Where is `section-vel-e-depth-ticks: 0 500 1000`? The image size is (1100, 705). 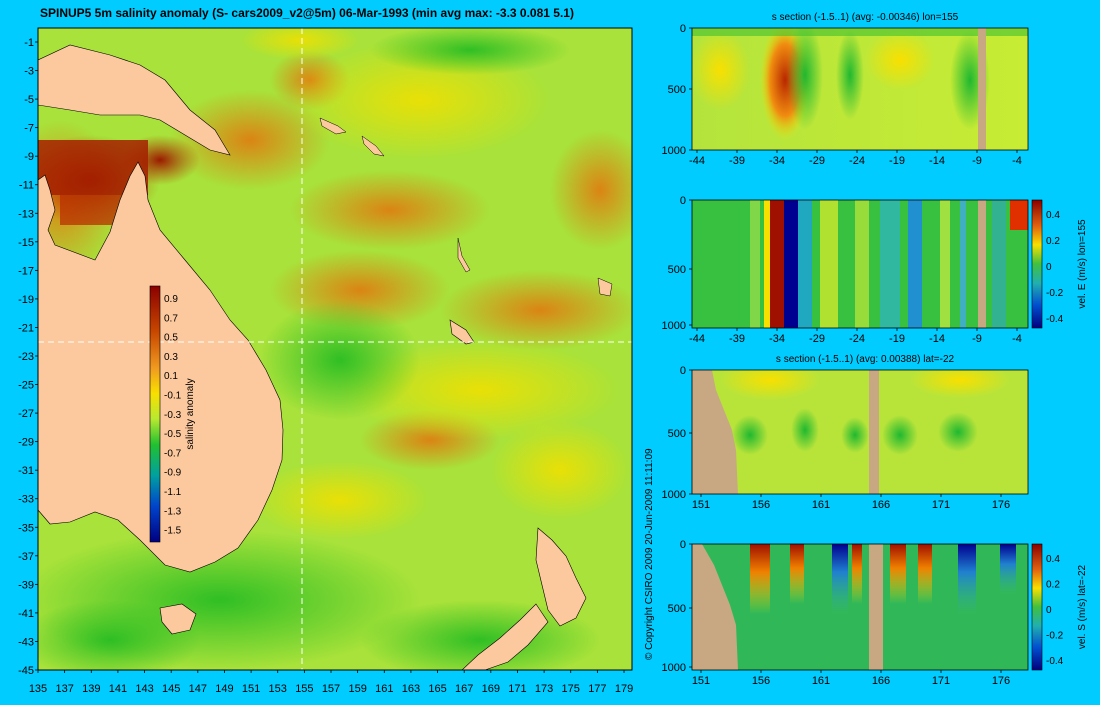
section-vel-e-depth-ticks: 0 500 1000 is located at coordinates (677, 263).